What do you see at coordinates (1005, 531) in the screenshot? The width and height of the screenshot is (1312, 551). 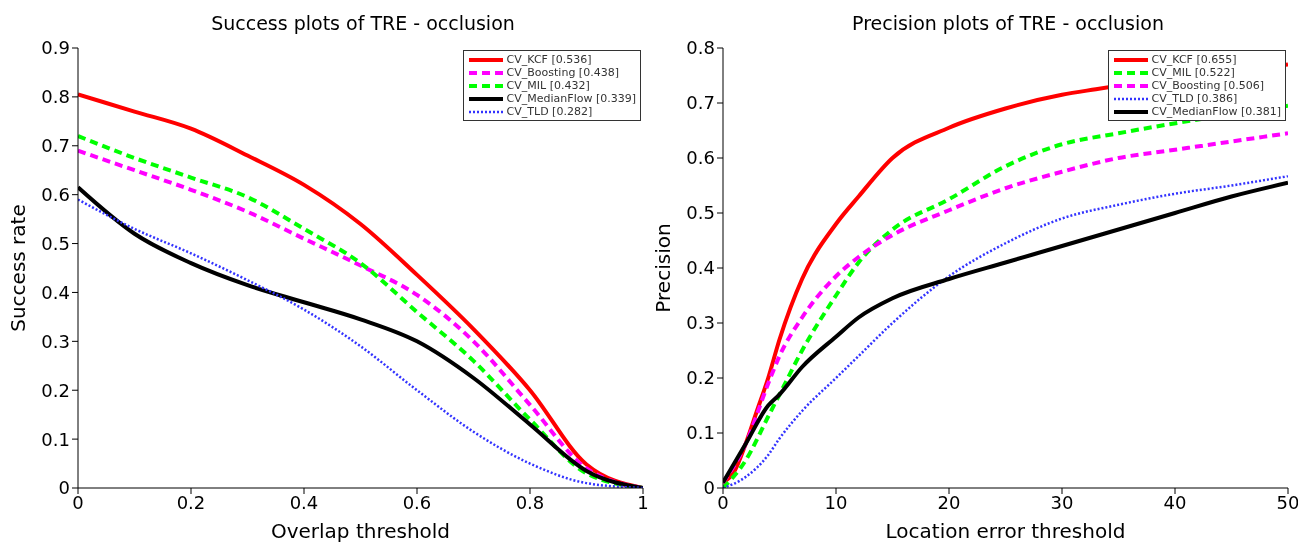 I see `x-axis-title: Location error threshold` at bounding box center [1005, 531].